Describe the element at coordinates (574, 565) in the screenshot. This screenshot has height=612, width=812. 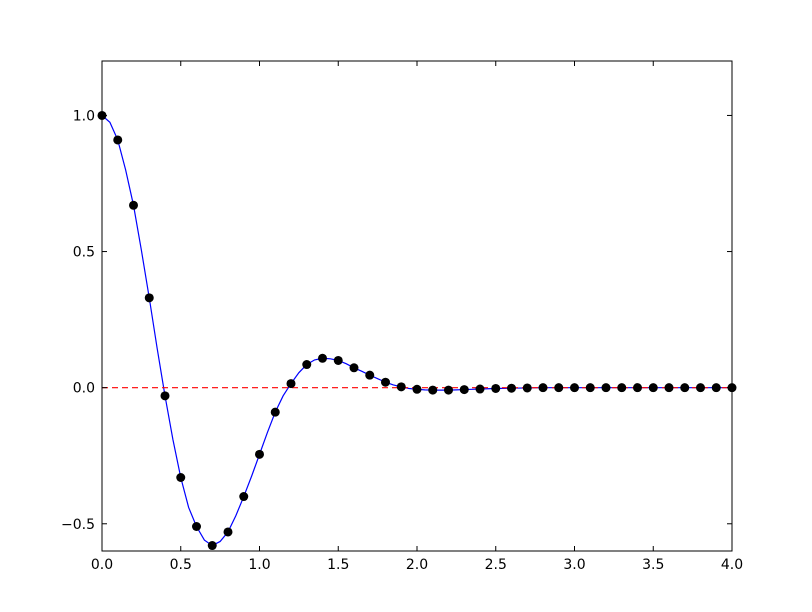
I see `x-tick-label: 3.0` at that location.